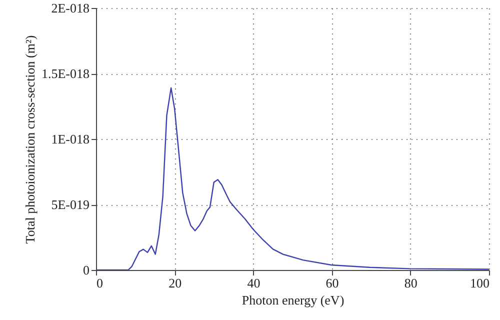 The height and width of the screenshot is (320, 500). What do you see at coordinates (411, 283) in the screenshot?
I see `x-tick-label: 80` at bounding box center [411, 283].